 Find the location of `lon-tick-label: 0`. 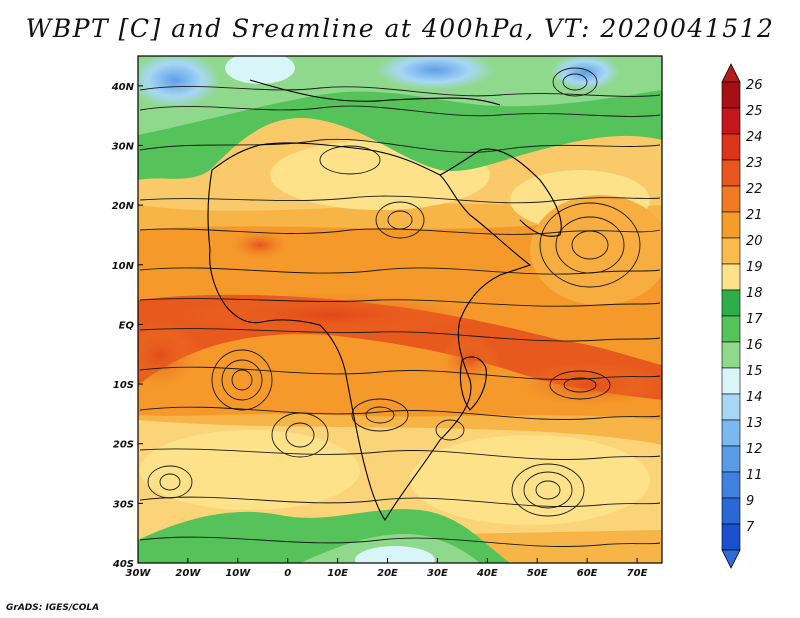

lon-tick-label: 0 is located at coordinates (287, 573).